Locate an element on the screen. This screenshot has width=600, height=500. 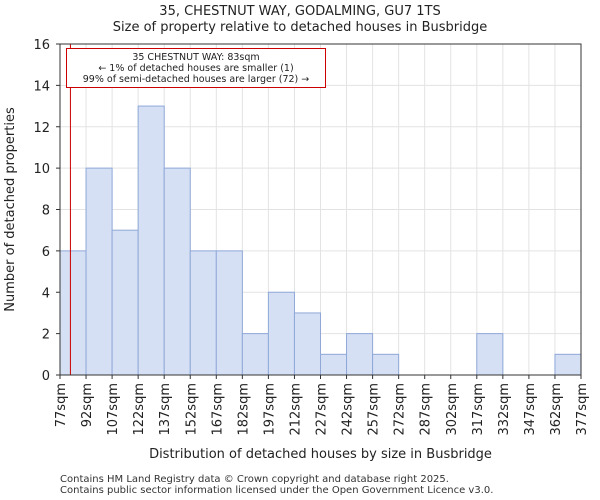
bar-182sqm is located at coordinates (255, 354).